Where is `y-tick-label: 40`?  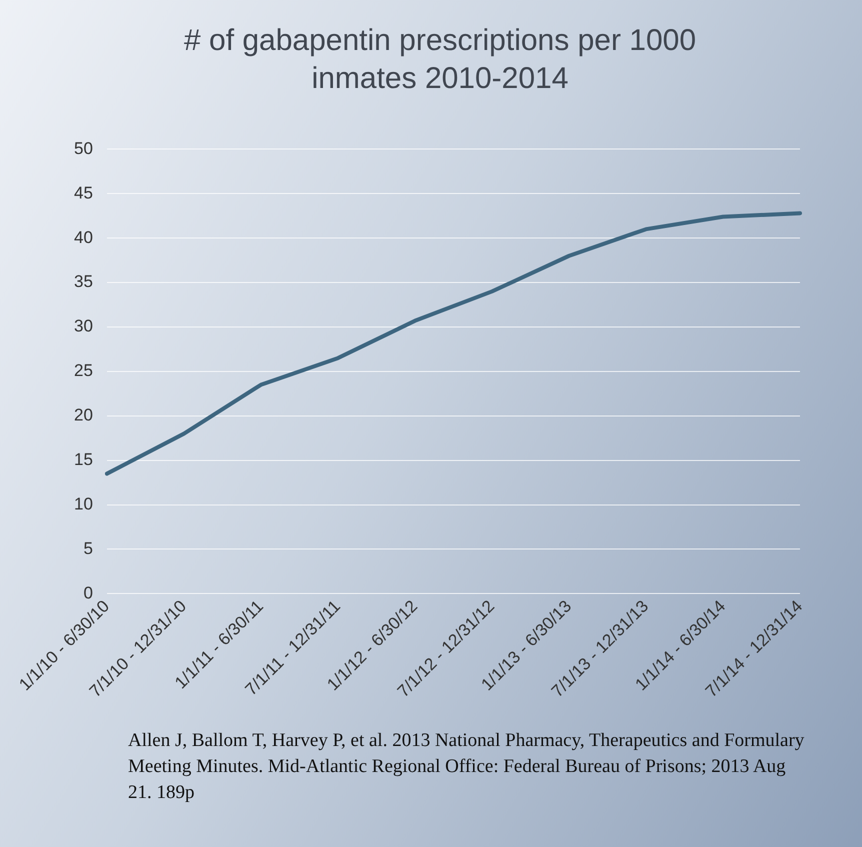 y-tick-label: 40 is located at coordinates (83, 237).